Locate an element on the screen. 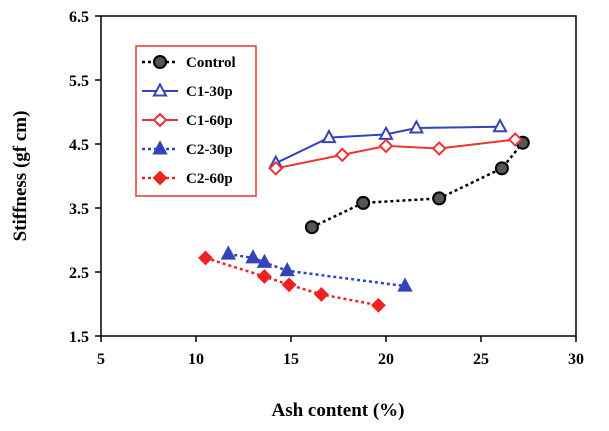 This screenshot has height=431, width=609. x-tick-label: 10 is located at coordinates (196, 359).